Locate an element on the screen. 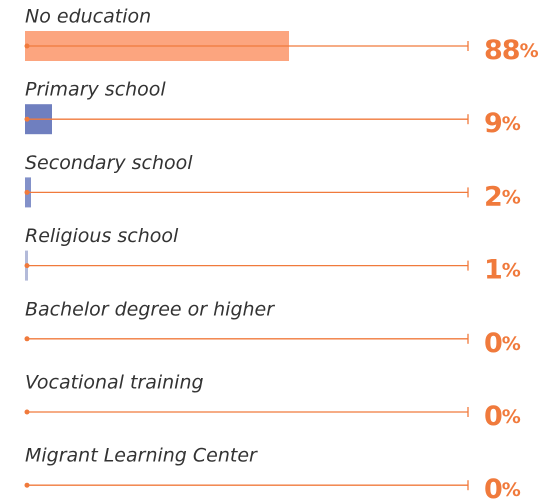  category-label: Secondary school is located at coordinates (109, 163).